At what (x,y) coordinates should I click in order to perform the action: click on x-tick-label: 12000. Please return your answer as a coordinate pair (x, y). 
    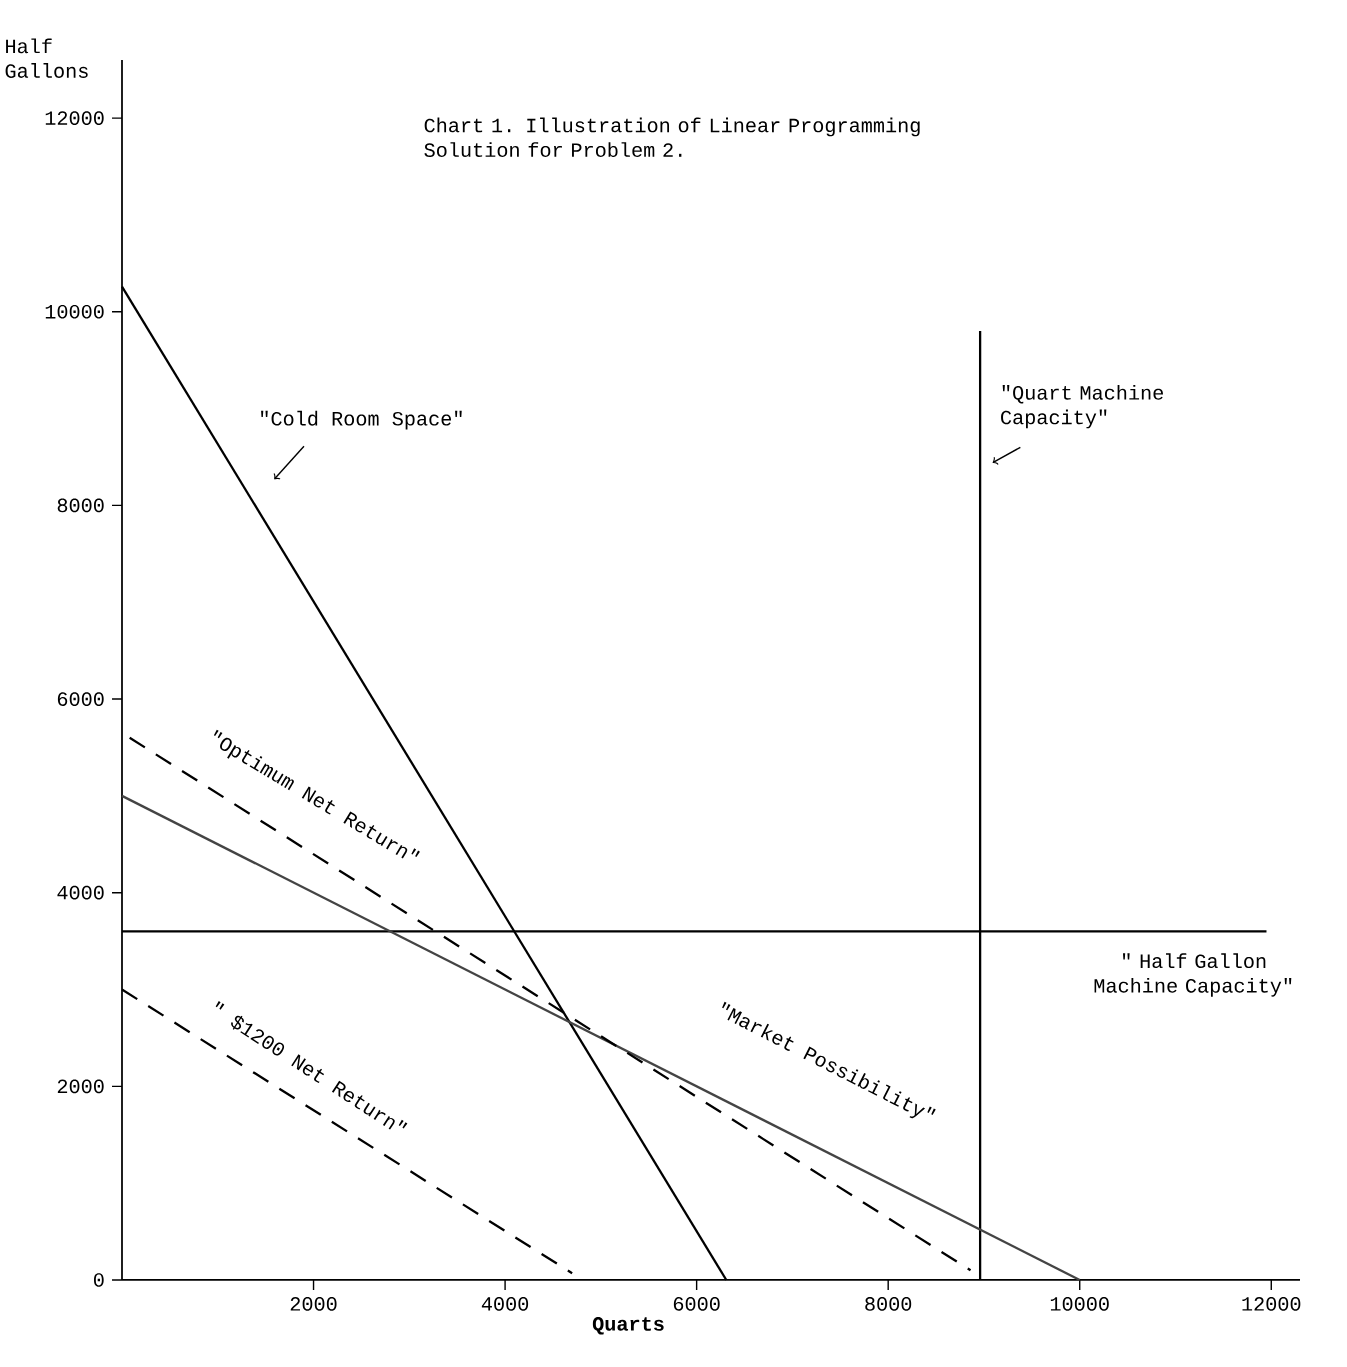
    Looking at the image, I should click on (1271, 1304).